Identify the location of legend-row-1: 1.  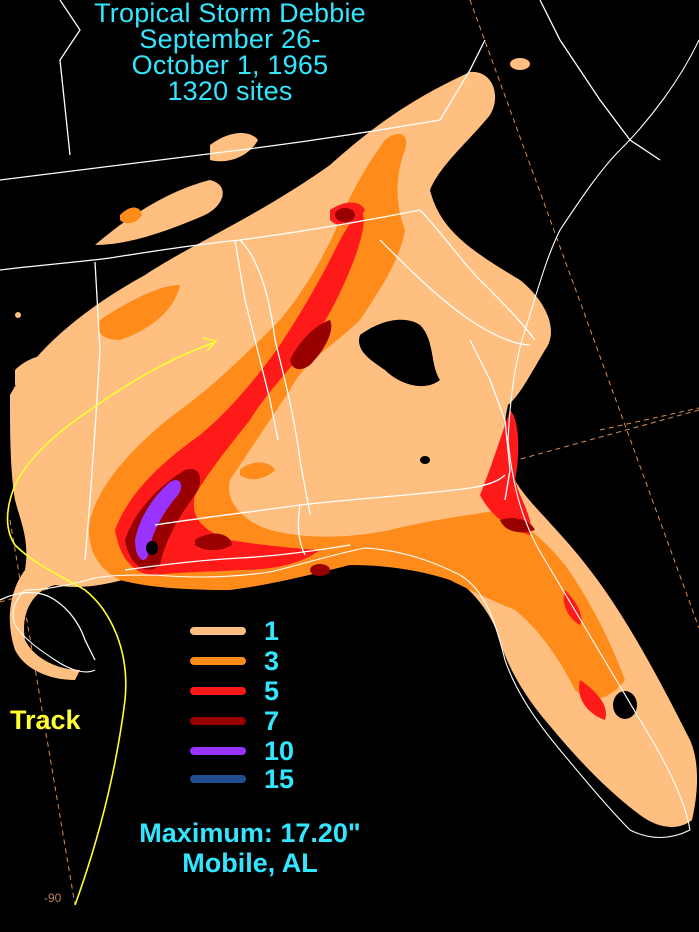
(256, 631).